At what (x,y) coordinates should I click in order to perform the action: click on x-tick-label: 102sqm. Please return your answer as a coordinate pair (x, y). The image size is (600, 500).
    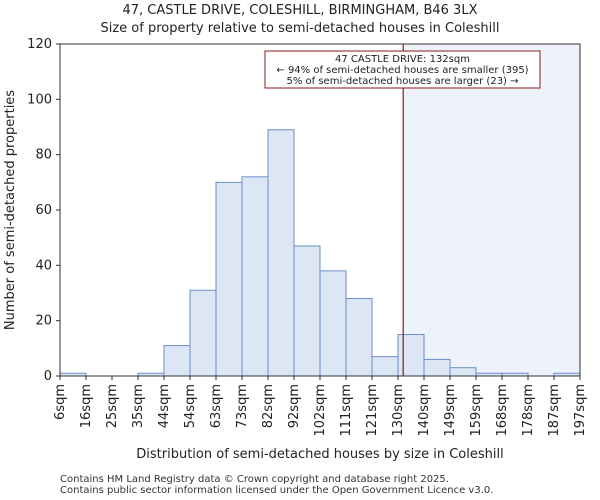
    Looking at the image, I should click on (320, 410).